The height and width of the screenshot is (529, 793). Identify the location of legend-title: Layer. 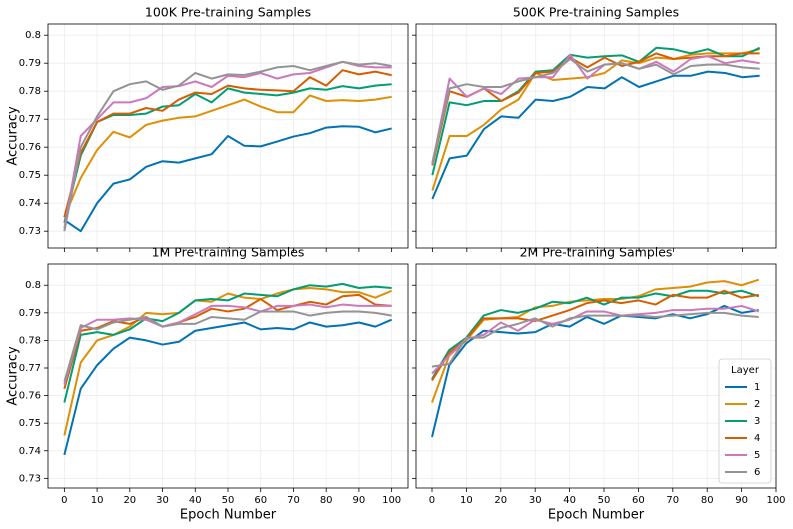
(745, 370).